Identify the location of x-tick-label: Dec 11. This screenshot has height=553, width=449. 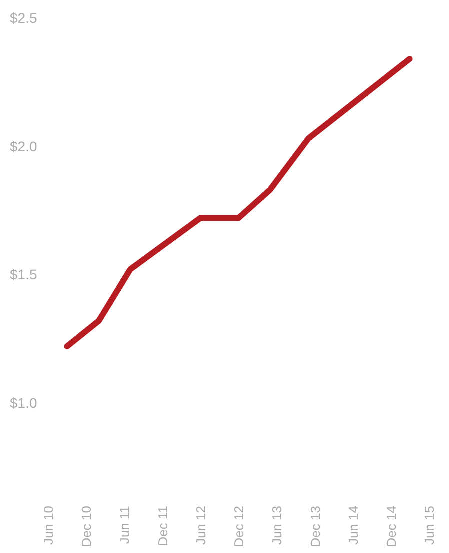
(162, 526).